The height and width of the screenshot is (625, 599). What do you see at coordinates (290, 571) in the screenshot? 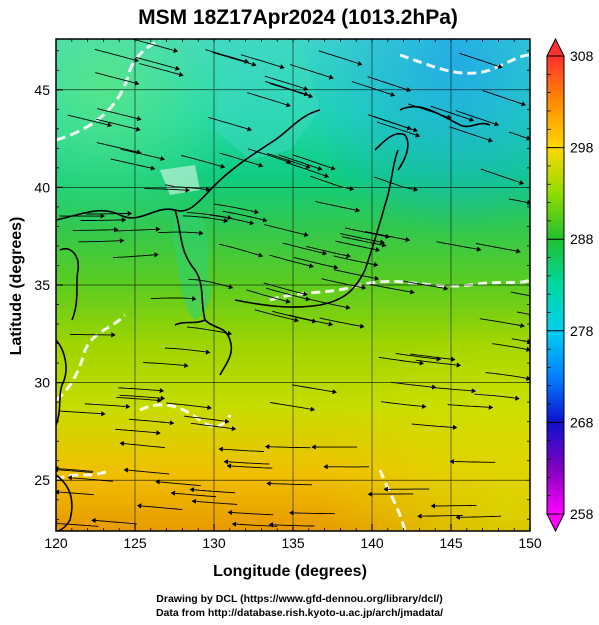
I see `x-axis-label: Longitude (degrees)` at bounding box center [290, 571].